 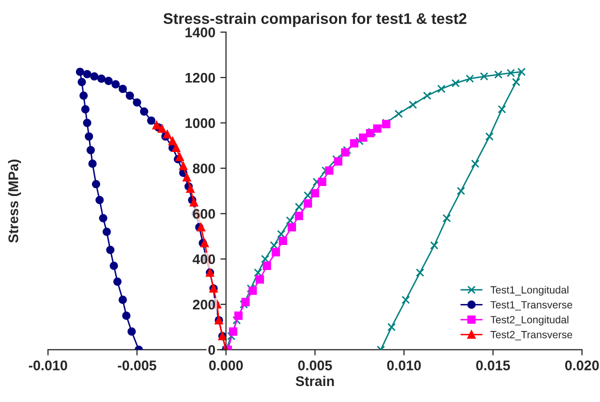 What do you see at coordinates (315, 381) in the screenshot?
I see `x-axis-title: Strain` at bounding box center [315, 381].